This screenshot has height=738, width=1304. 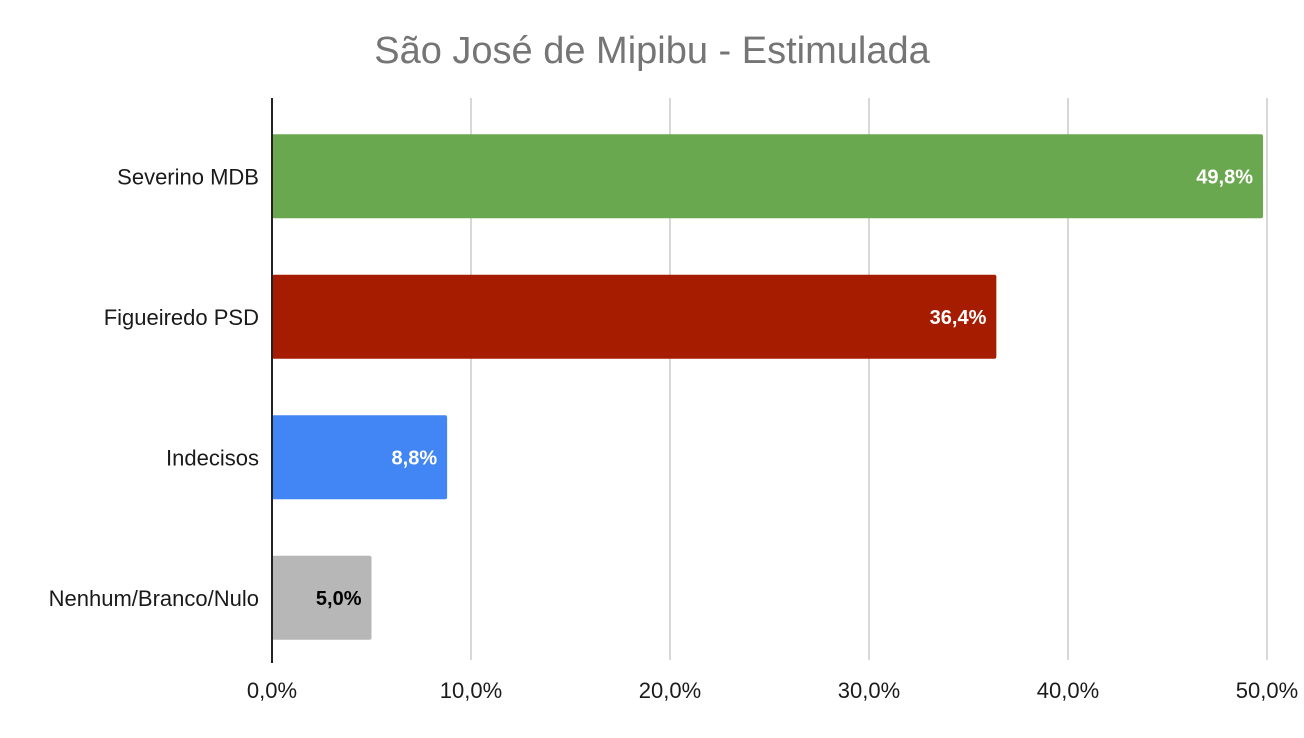 What do you see at coordinates (339, 599) in the screenshot?
I see `data-label: 5,0%` at bounding box center [339, 599].